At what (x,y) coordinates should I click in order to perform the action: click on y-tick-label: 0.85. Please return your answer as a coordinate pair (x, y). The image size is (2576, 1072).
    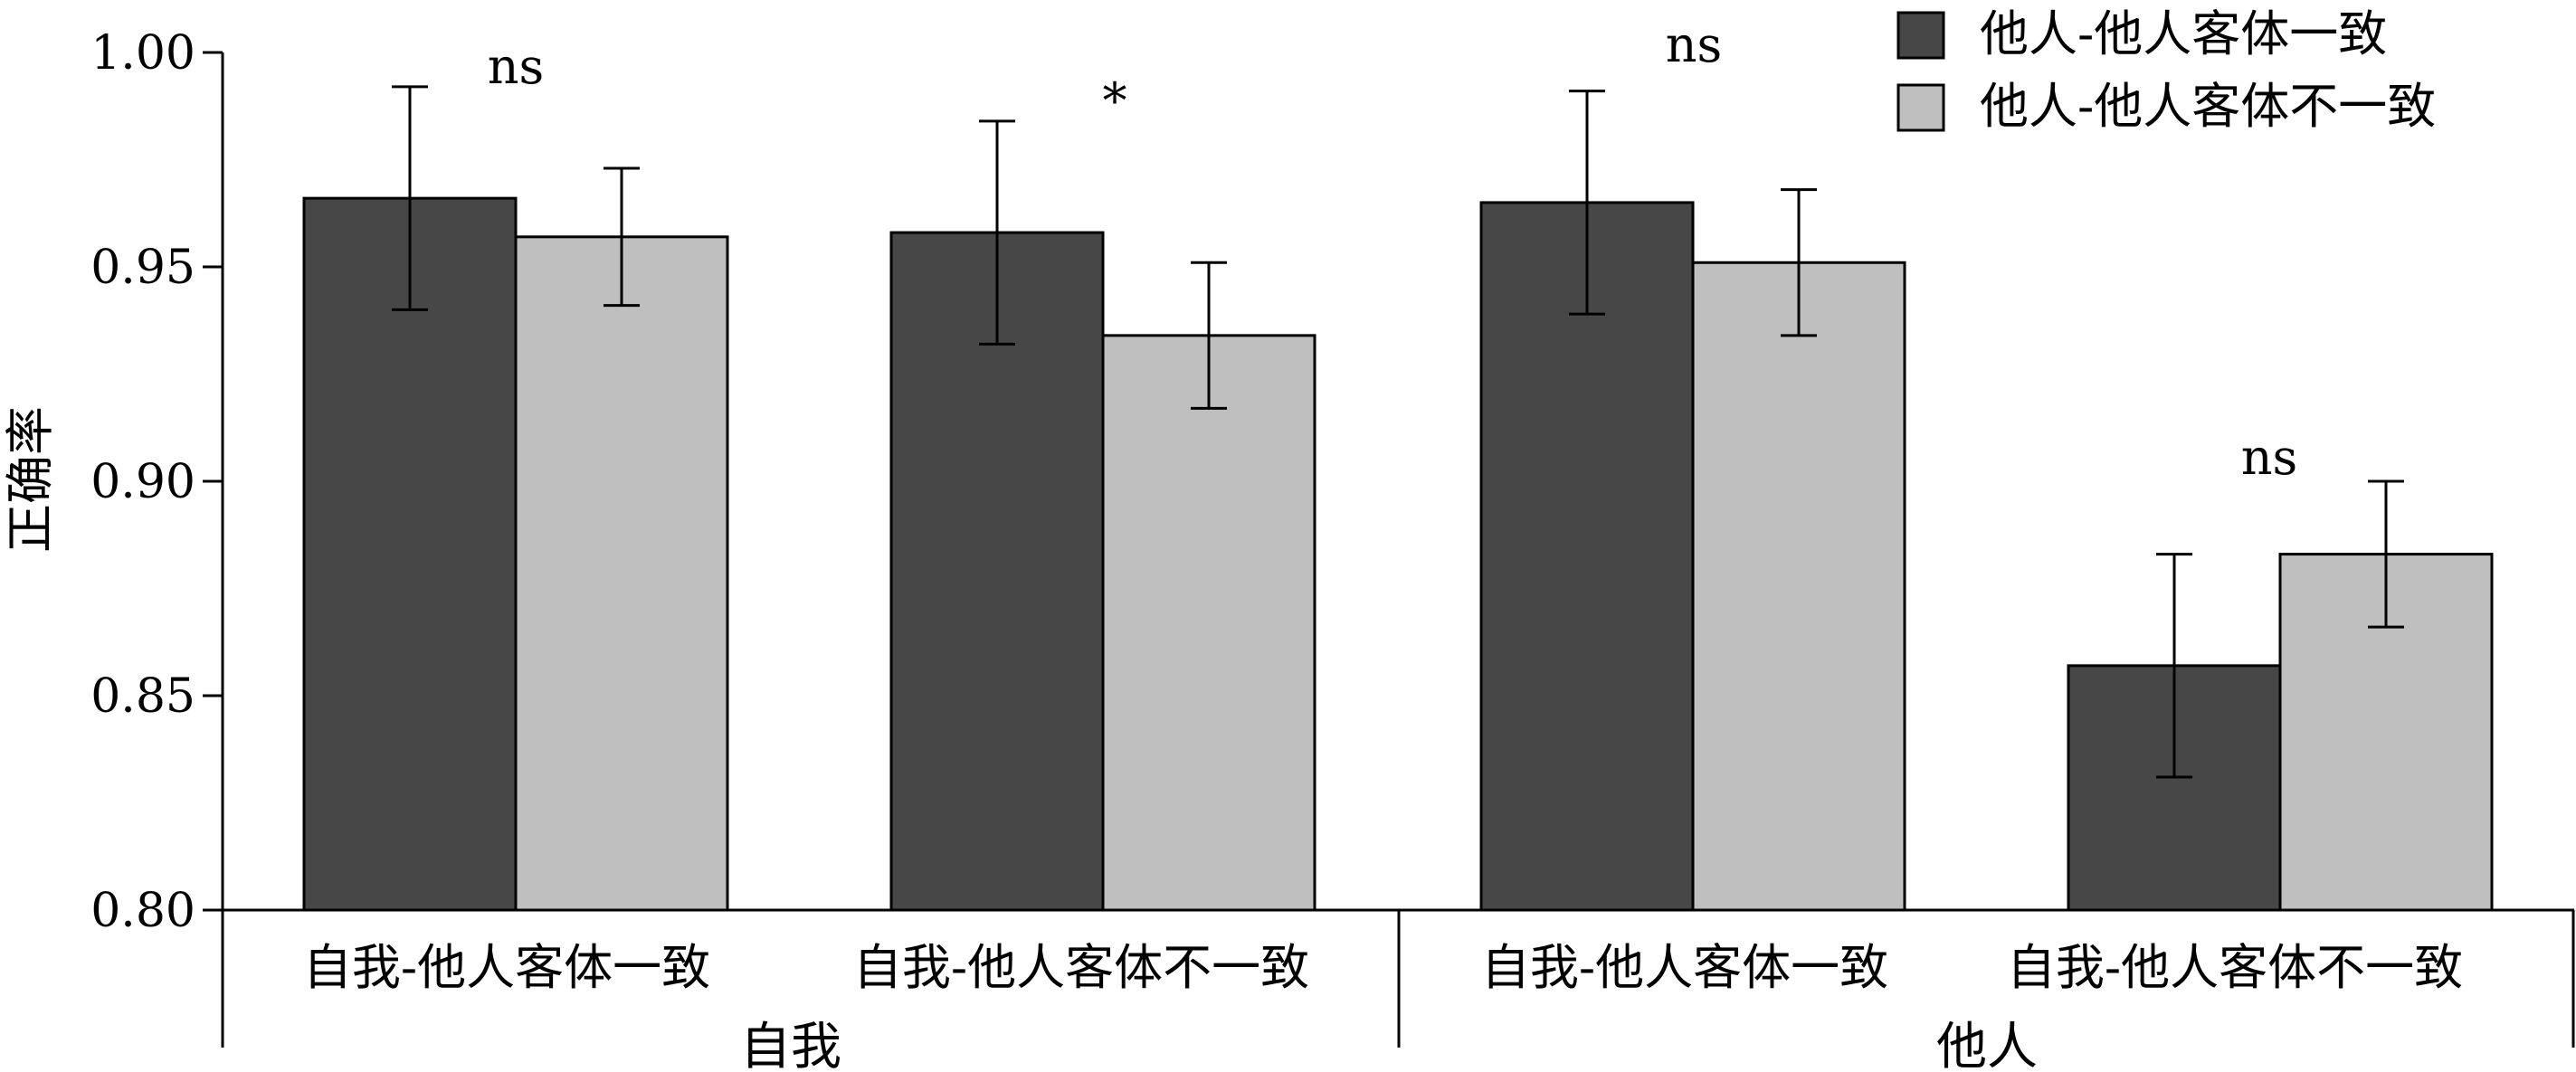
    Looking at the image, I should click on (142, 696).